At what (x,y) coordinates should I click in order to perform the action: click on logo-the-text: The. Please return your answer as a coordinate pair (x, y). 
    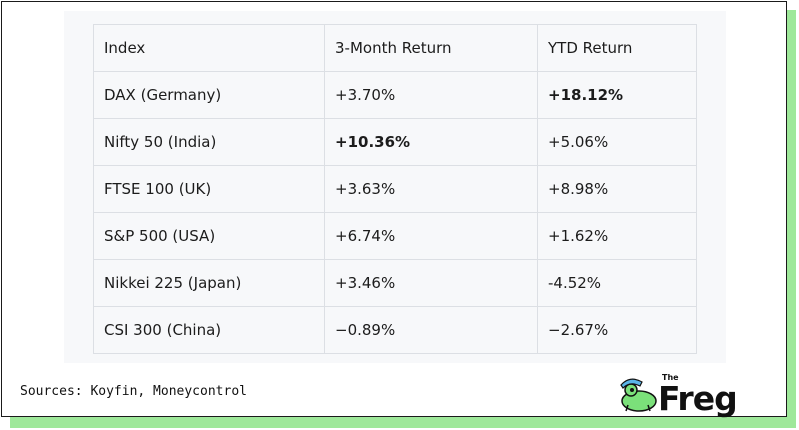
    Looking at the image, I should click on (670, 377).